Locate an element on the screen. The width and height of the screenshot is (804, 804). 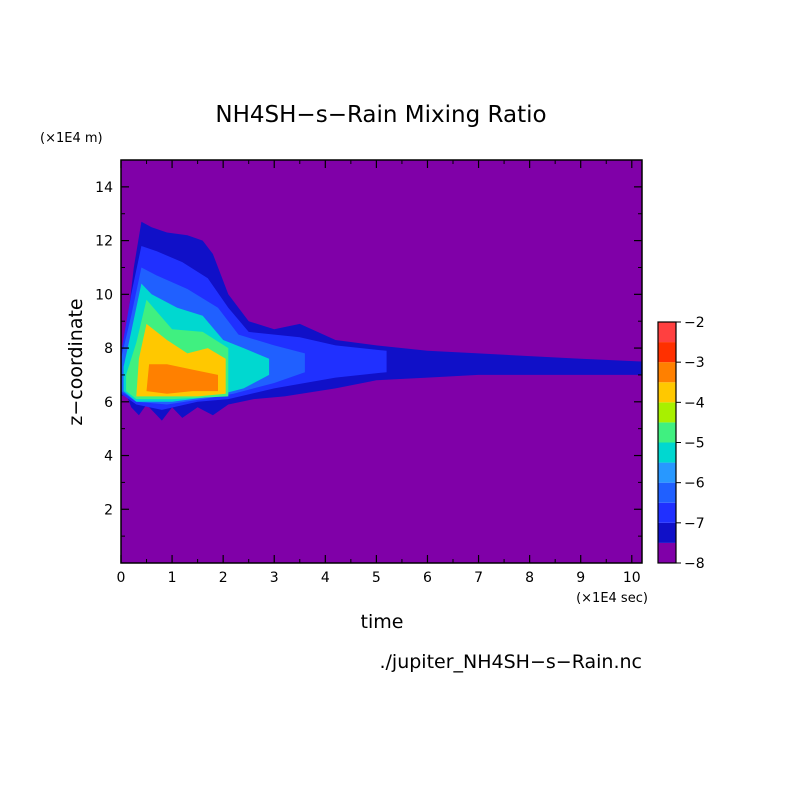
colorbar: −2 −3 −4 −5 −6 −7 −8 is located at coordinates (681, 443).